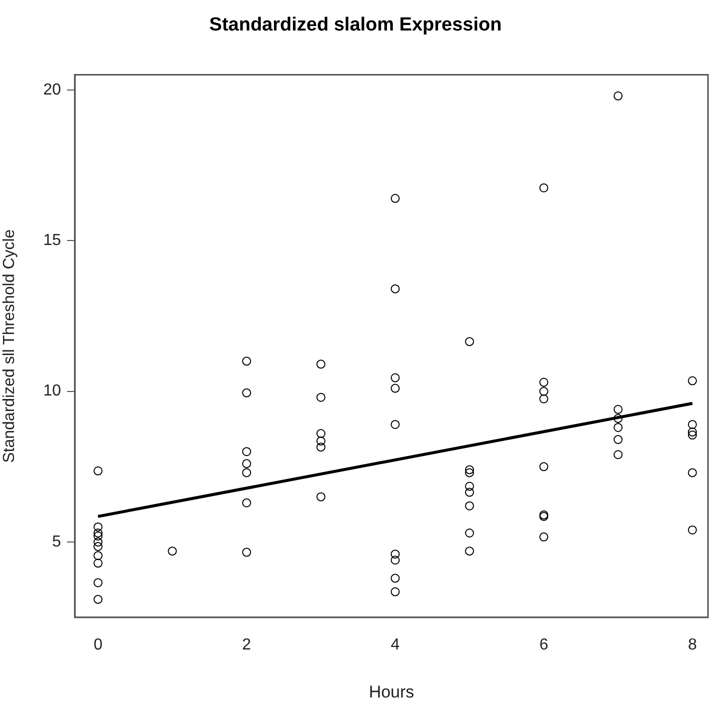  I want to click on y-tick-label: 5, so click(57, 541).